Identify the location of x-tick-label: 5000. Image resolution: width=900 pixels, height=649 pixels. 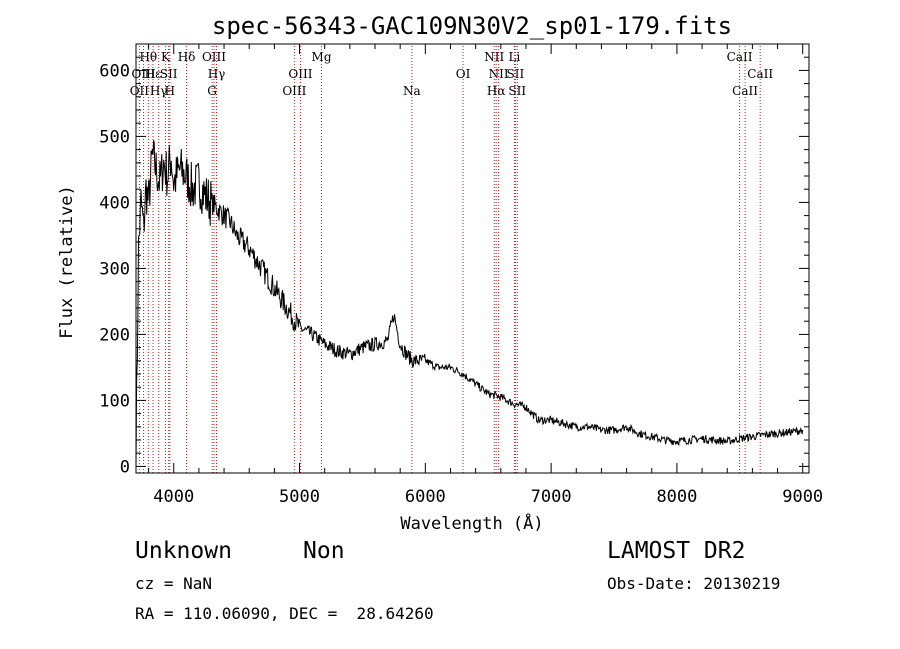
(299, 497).